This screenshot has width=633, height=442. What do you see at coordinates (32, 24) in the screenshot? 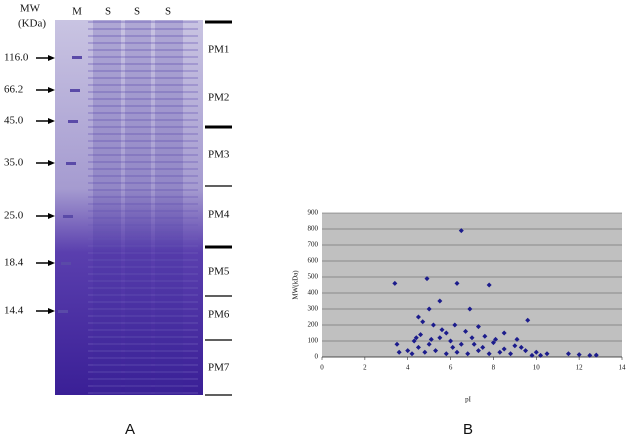
I see `mw-unit: (KDa)` at bounding box center [32, 24].